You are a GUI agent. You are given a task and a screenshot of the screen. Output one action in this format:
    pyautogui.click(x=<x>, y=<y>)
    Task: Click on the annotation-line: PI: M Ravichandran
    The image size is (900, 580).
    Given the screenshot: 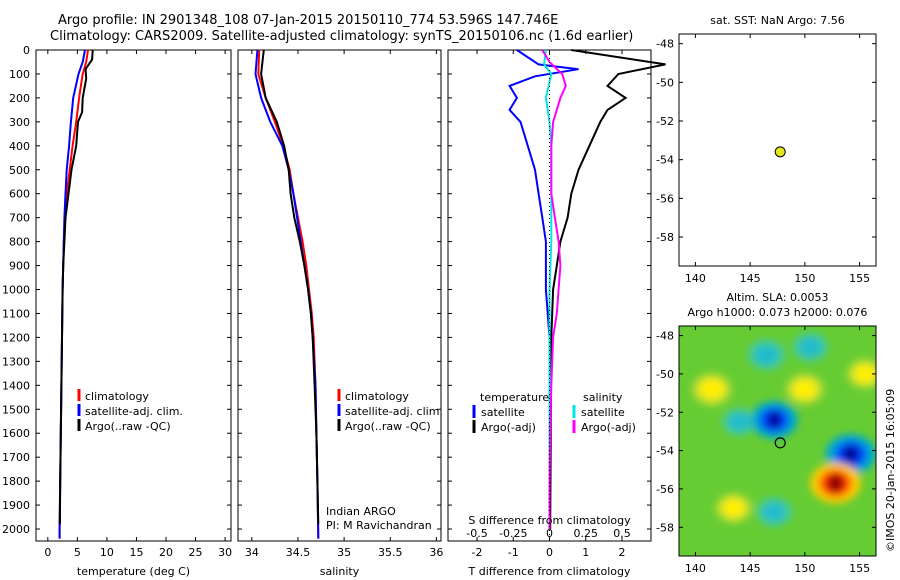 What is the action you would take?
    pyautogui.click(x=379, y=525)
    